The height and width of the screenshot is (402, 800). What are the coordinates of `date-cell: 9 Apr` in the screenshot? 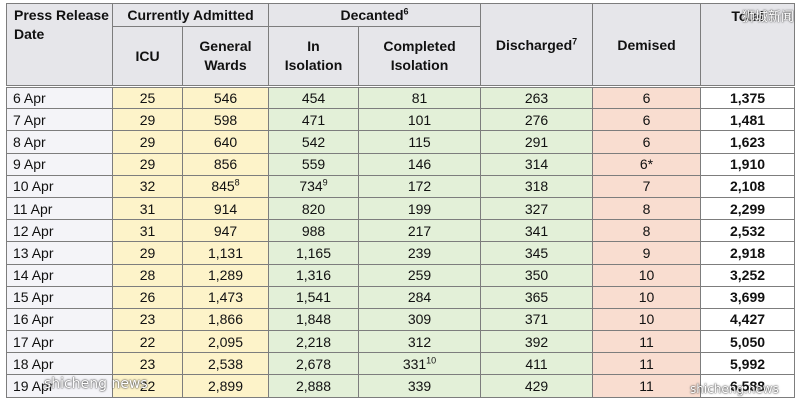 It's located at (59, 164).